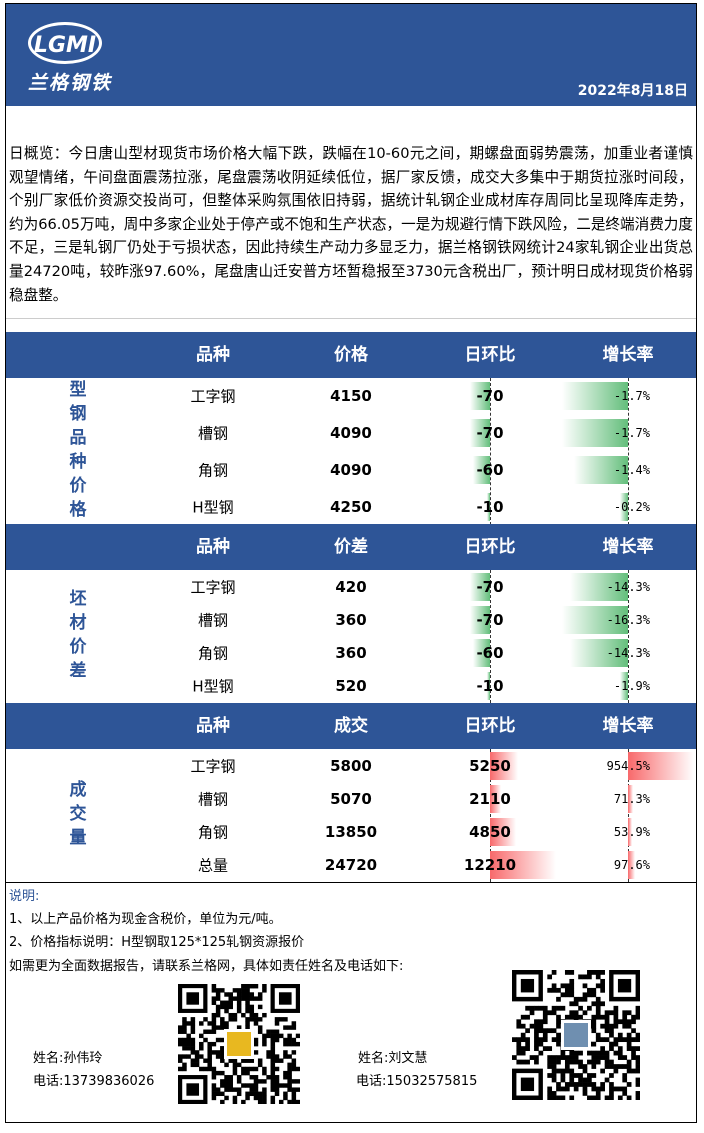 This screenshot has height=1133, width=704. What do you see at coordinates (490, 469) in the screenshot?
I see `change: -60` at bounding box center [490, 469].